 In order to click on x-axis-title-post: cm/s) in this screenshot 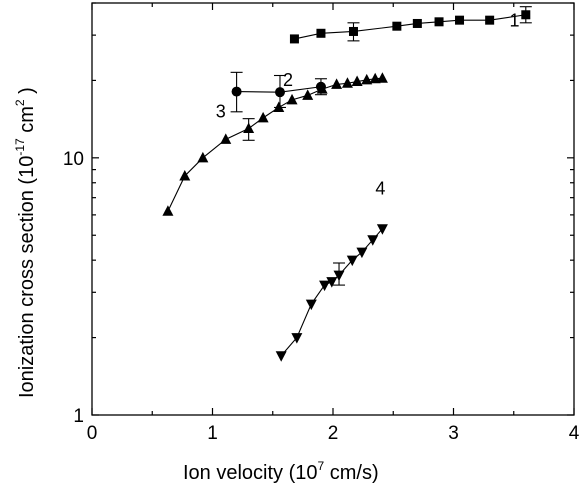, I will do `click(351, 473)`.